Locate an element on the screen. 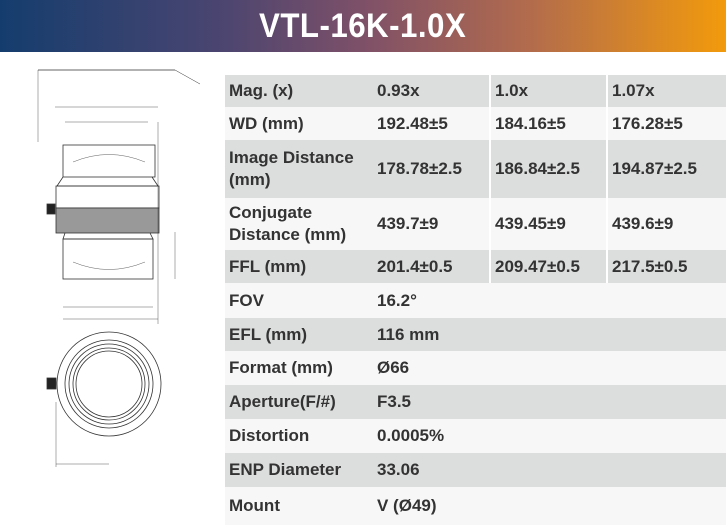  spec-value: 439.45±9 is located at coordinates (547, 224).